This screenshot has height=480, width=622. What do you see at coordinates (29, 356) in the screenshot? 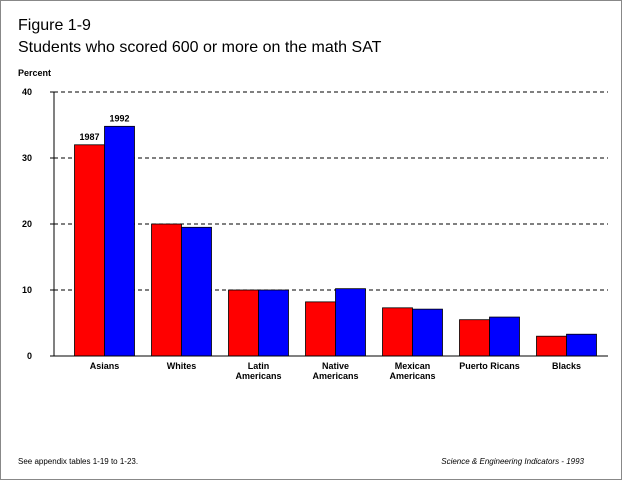
I see `y-tick-label: 0` at bounding box center [29, 356].